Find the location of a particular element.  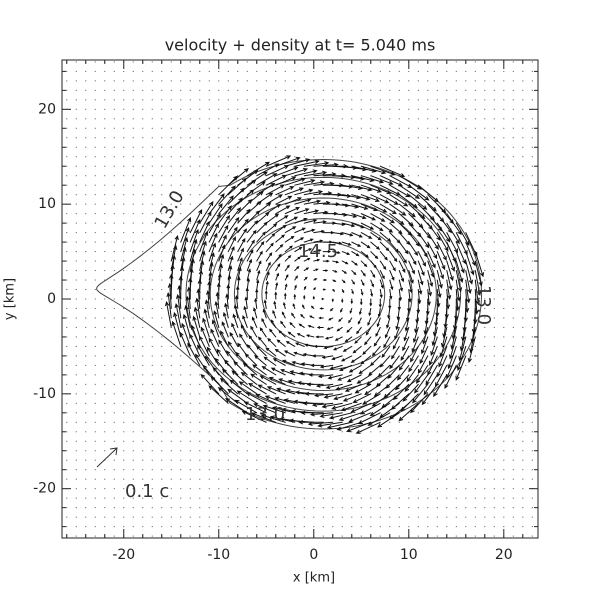

x-tick-label: 10 is located at coordinates (409, 555).